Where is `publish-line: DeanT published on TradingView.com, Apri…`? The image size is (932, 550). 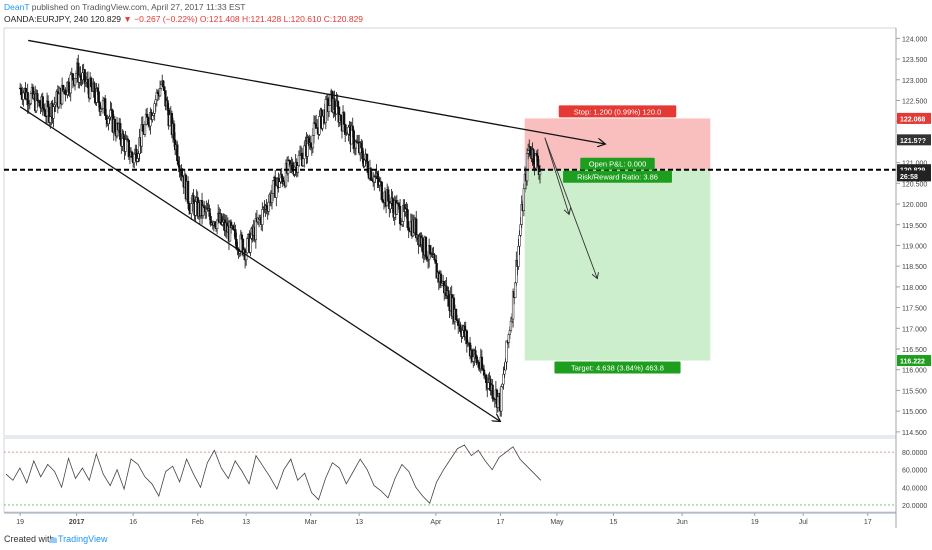
publish-line: DeanT published on TradingView.com, Apri… is located at coordinates (124, 7).